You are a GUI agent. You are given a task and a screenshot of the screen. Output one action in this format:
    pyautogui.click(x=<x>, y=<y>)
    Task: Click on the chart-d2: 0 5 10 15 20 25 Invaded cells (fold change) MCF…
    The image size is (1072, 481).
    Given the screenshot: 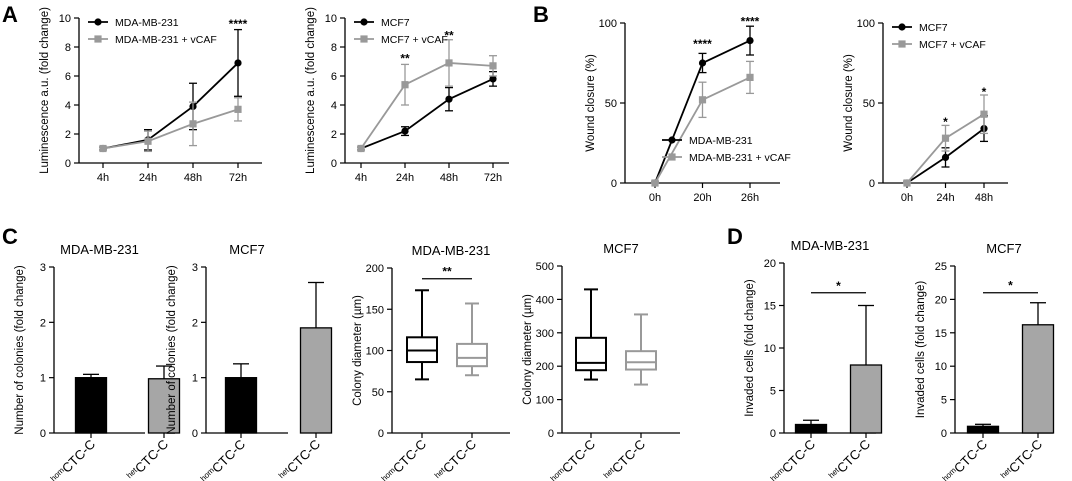 What is the action you would take?
    pyautogui.click(x=985, y=361)
    